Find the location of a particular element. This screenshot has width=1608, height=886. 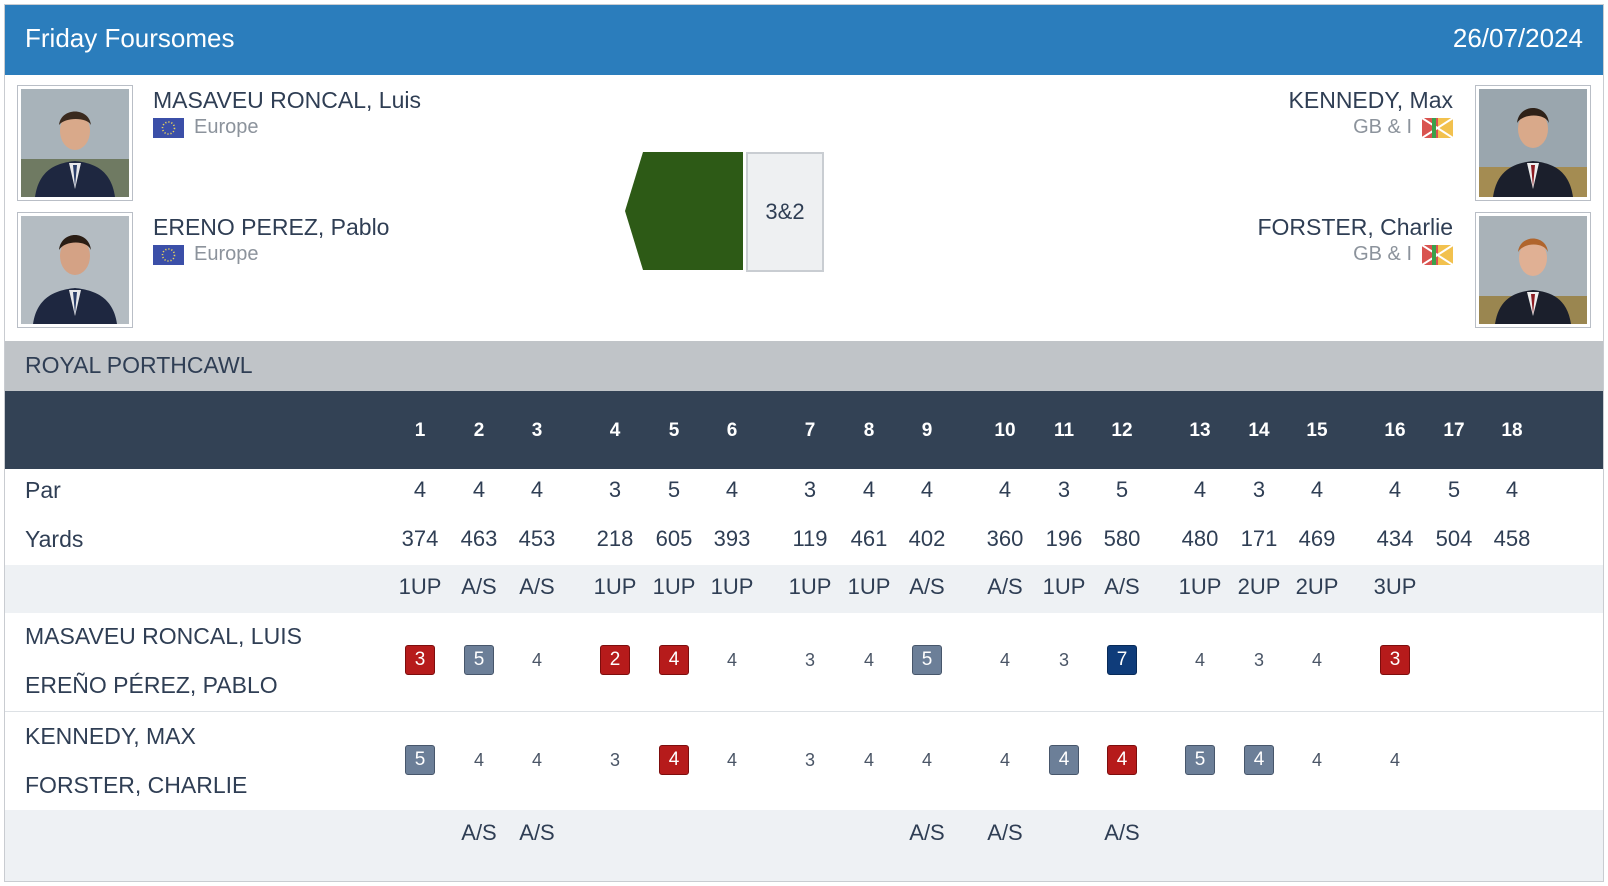

score-value: 5 is located at coordinates (927, 660).